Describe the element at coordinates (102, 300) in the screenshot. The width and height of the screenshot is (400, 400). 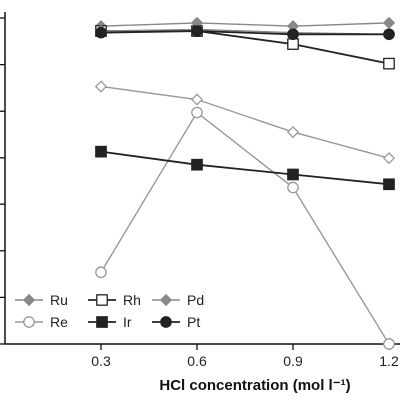
I see `legend-marker-rh` at that location.